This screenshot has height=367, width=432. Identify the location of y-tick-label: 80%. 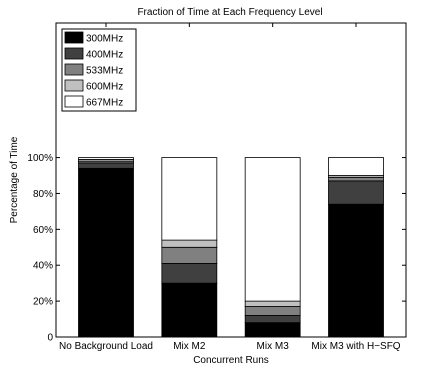
(43, 194).